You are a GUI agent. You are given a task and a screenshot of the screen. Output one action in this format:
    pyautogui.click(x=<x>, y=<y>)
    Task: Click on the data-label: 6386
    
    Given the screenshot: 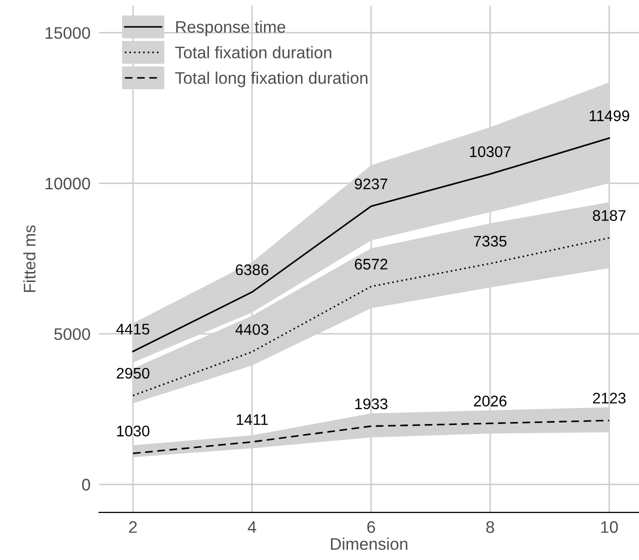 What is the action you would take?
    pyautogui.click(x=252, y=270)
    